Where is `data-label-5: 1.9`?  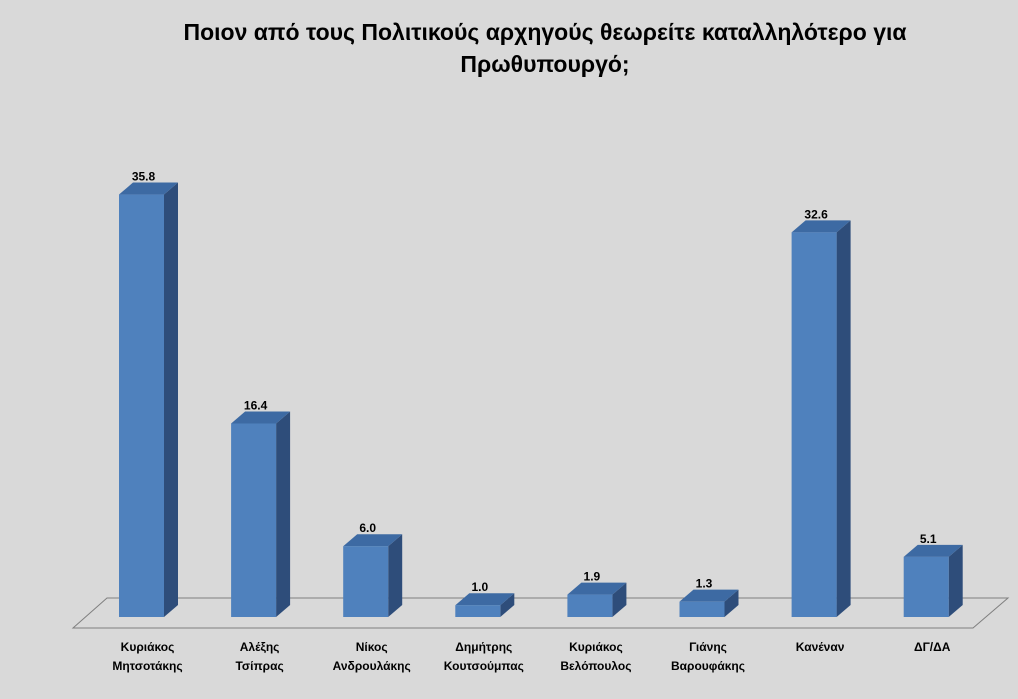
data-label-5: 1.9 is located at coordinates (592, 577).